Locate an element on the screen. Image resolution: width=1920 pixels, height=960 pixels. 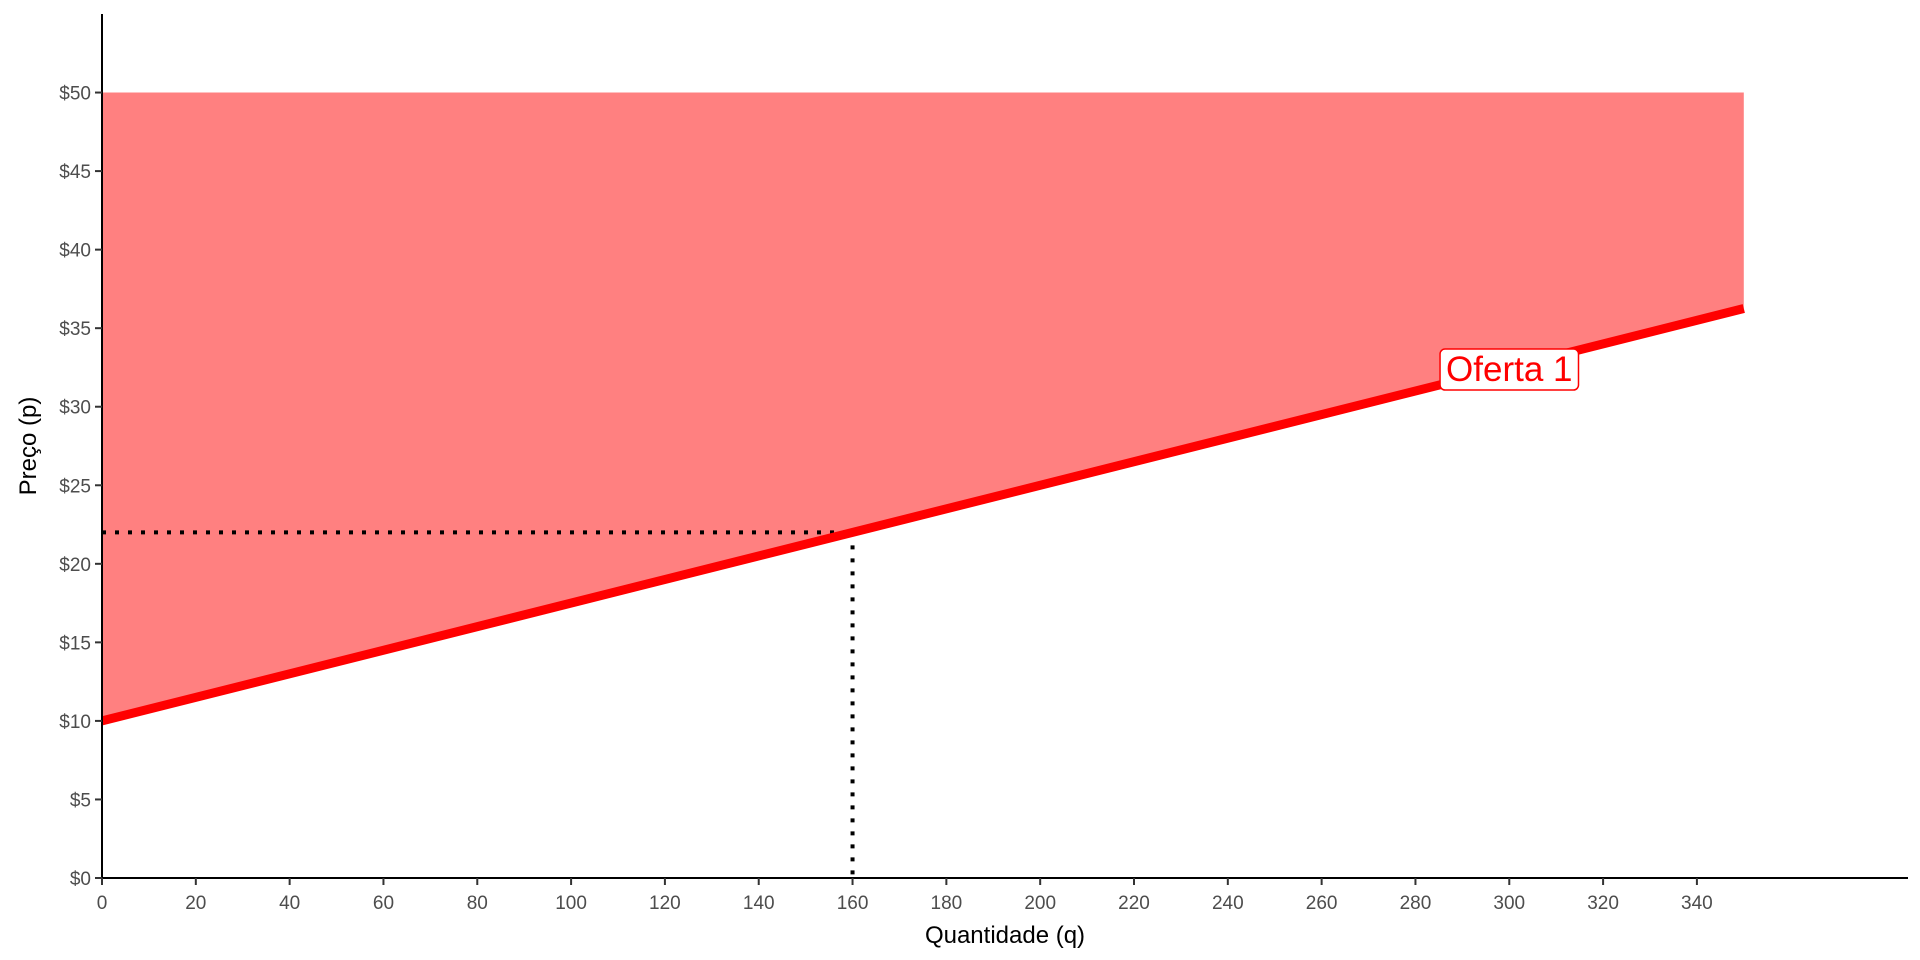
y-axis-title: Preço (p) is located at coordinates (28, 446).